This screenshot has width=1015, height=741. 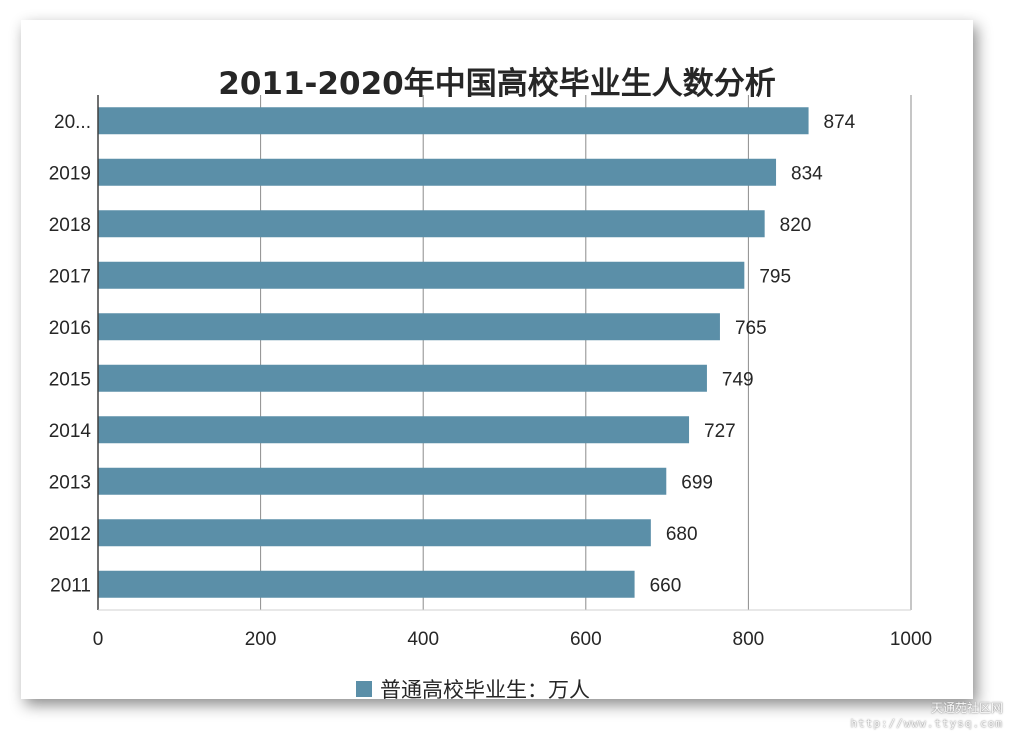 I want to click on x-tick-label-4: 800, so click(x=749, y=639).